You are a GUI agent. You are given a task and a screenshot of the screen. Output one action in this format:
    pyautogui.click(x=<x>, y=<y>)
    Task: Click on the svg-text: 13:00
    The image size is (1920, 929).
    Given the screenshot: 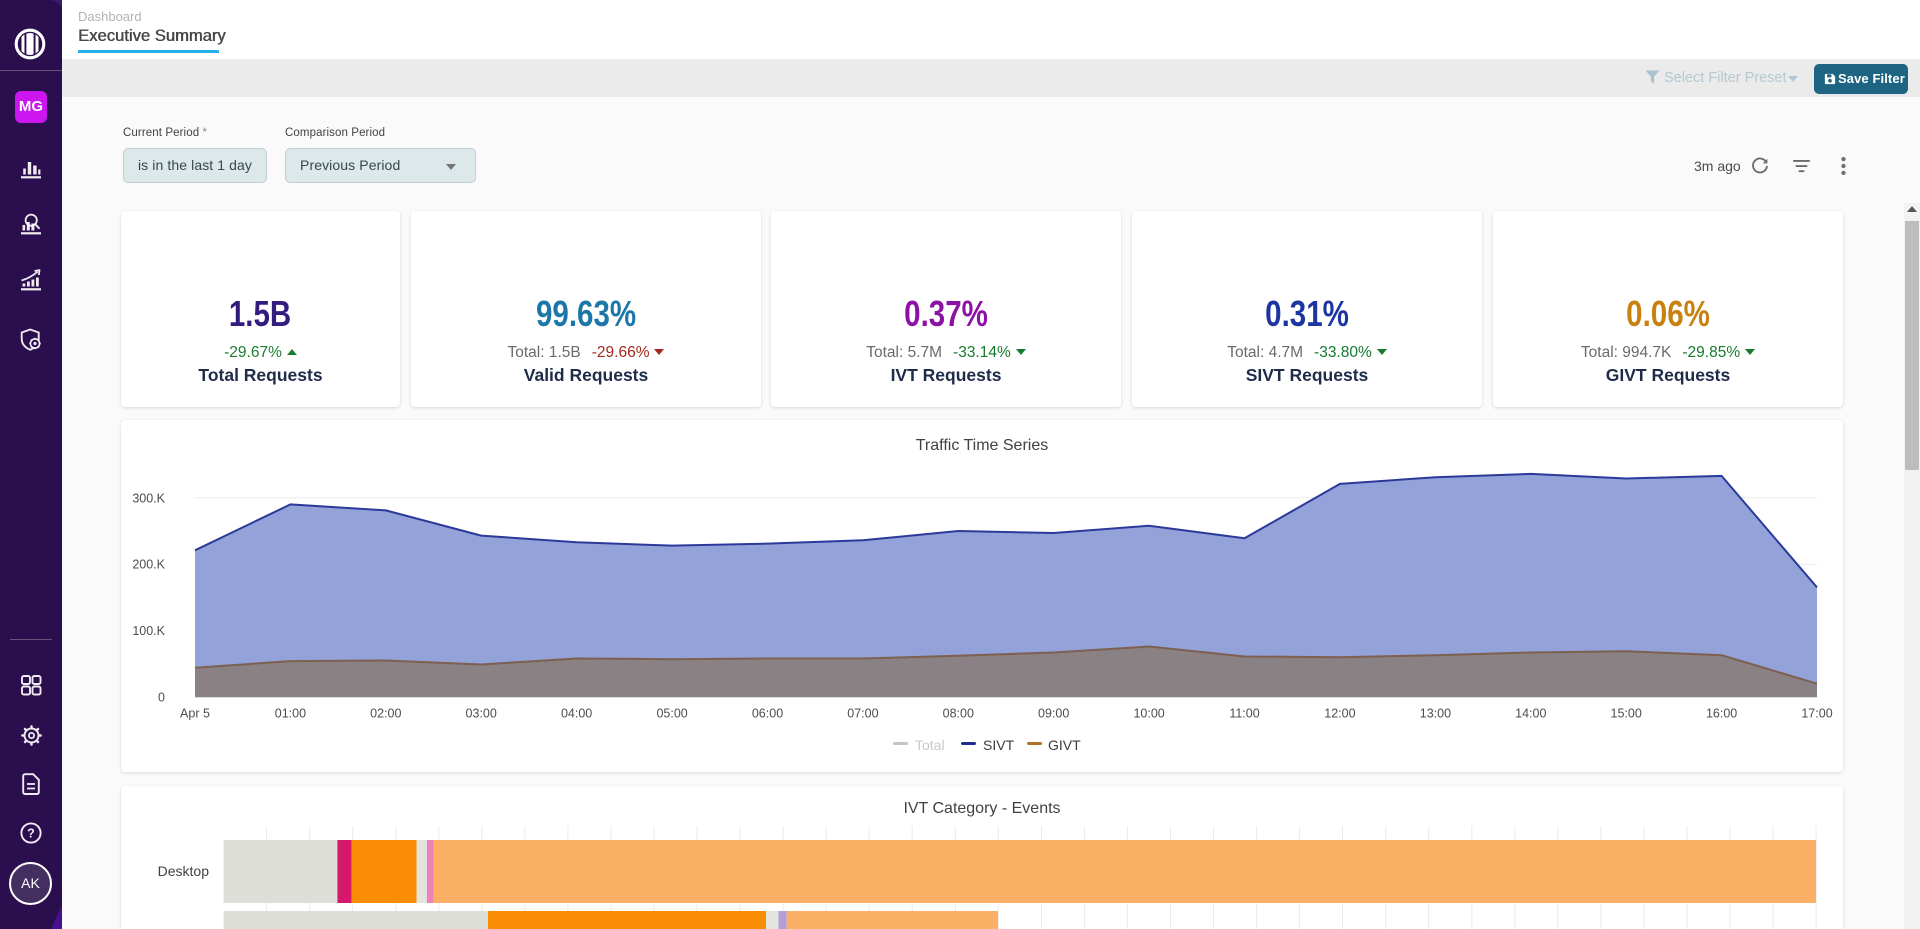 What is the action you would take?
    pyautogui.click(x=1435, y=714)
    